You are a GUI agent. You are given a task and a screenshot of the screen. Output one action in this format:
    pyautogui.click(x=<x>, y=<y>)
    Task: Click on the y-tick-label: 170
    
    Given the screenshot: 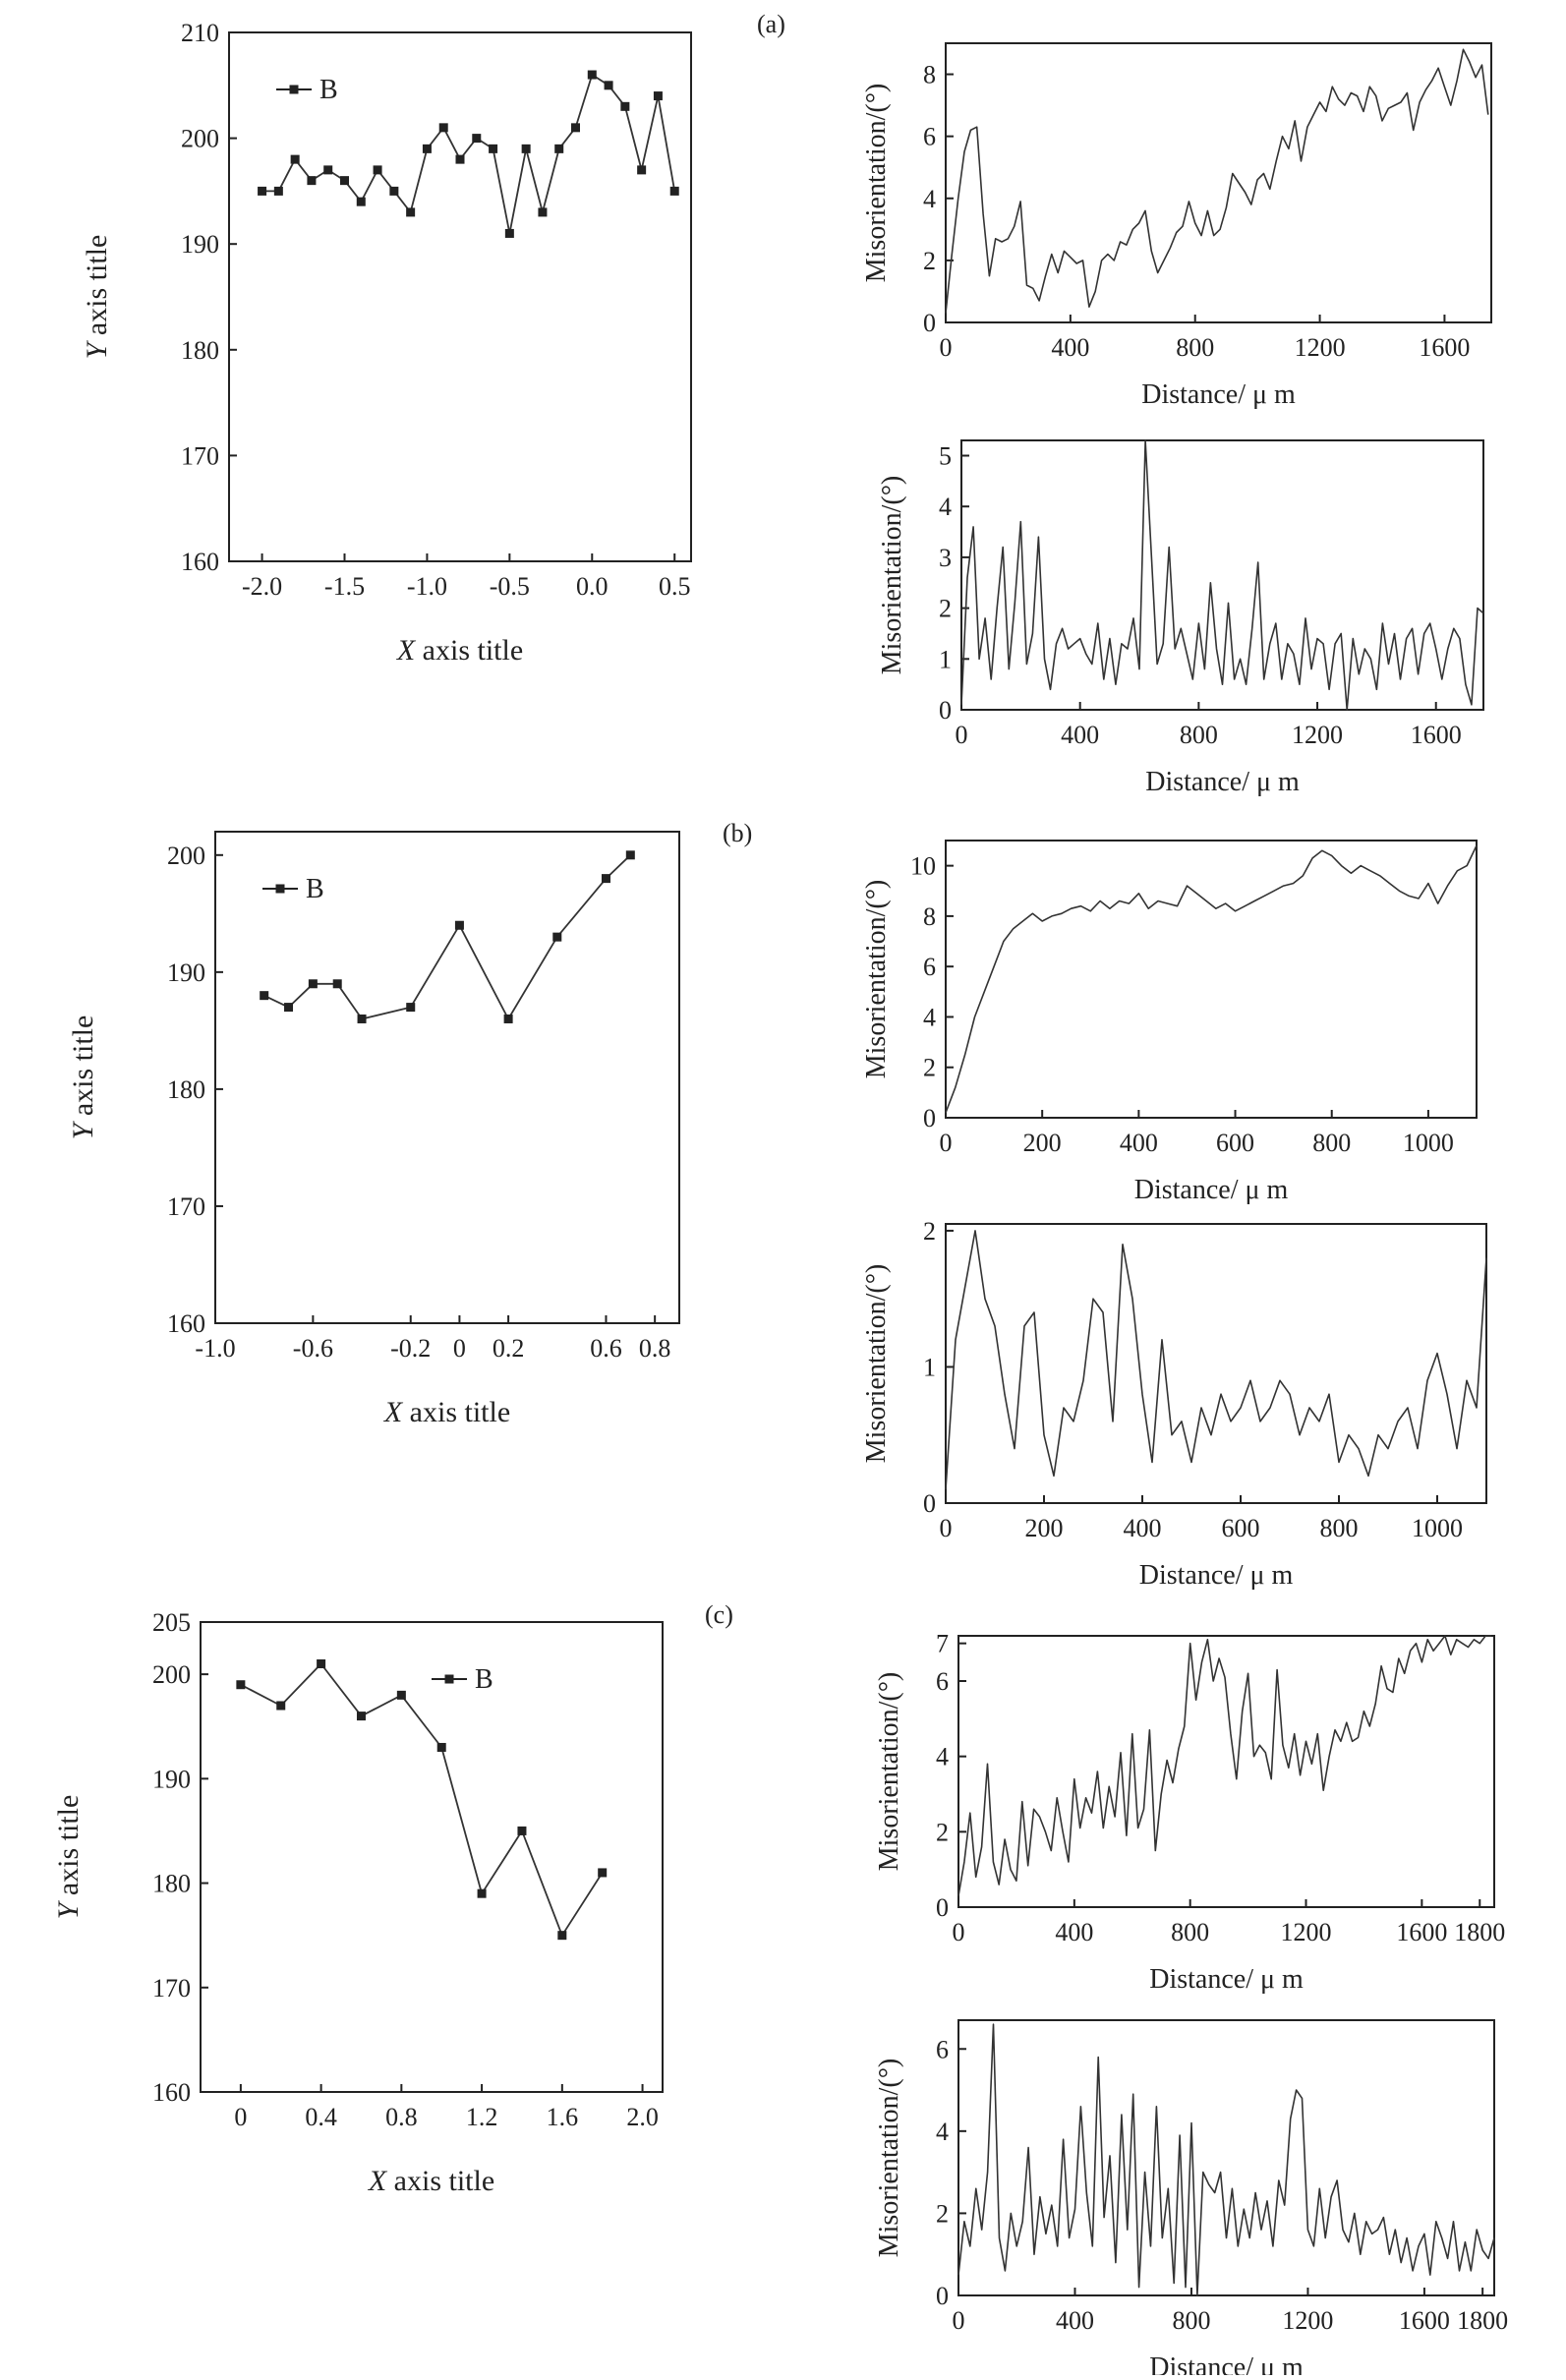 What is the action you would take?
    pyautogui.click(x=200, y=455)
    